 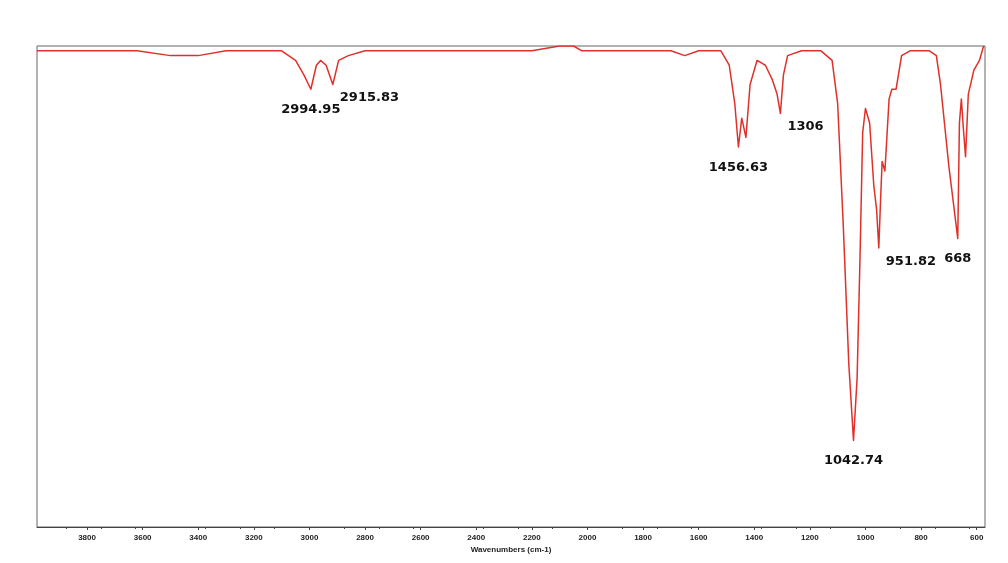 I want to click on x-tick-label: 3400, so click(x=198, y=537).